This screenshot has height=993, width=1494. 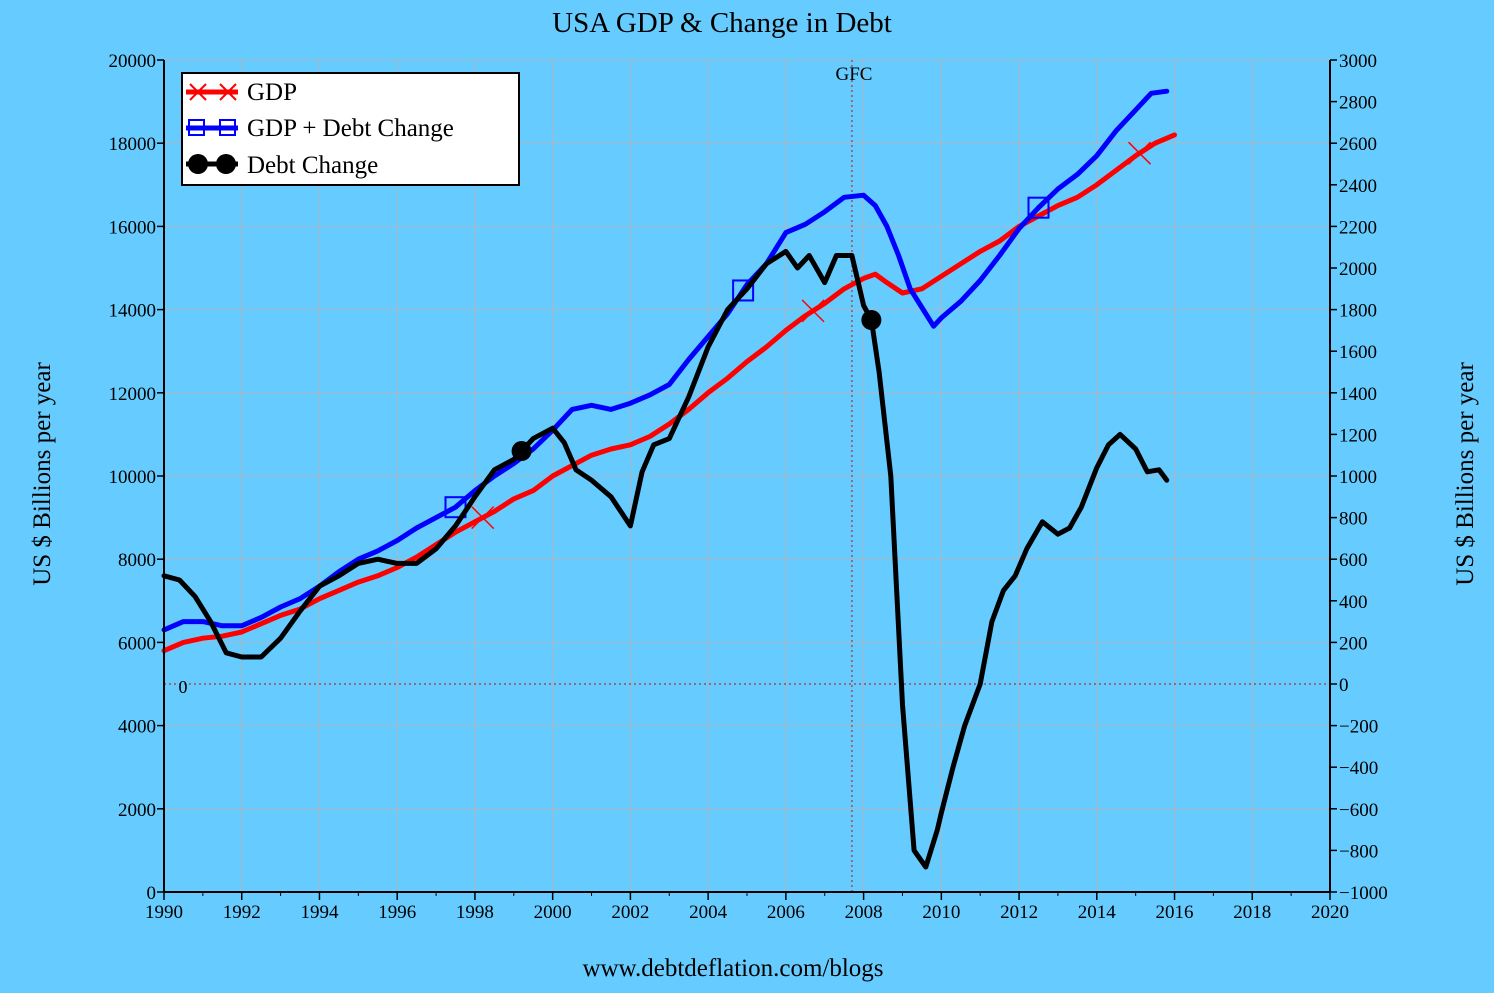 I want to click on y-axis-left-label: US $ Billions per year, so click(x=42, y=474).